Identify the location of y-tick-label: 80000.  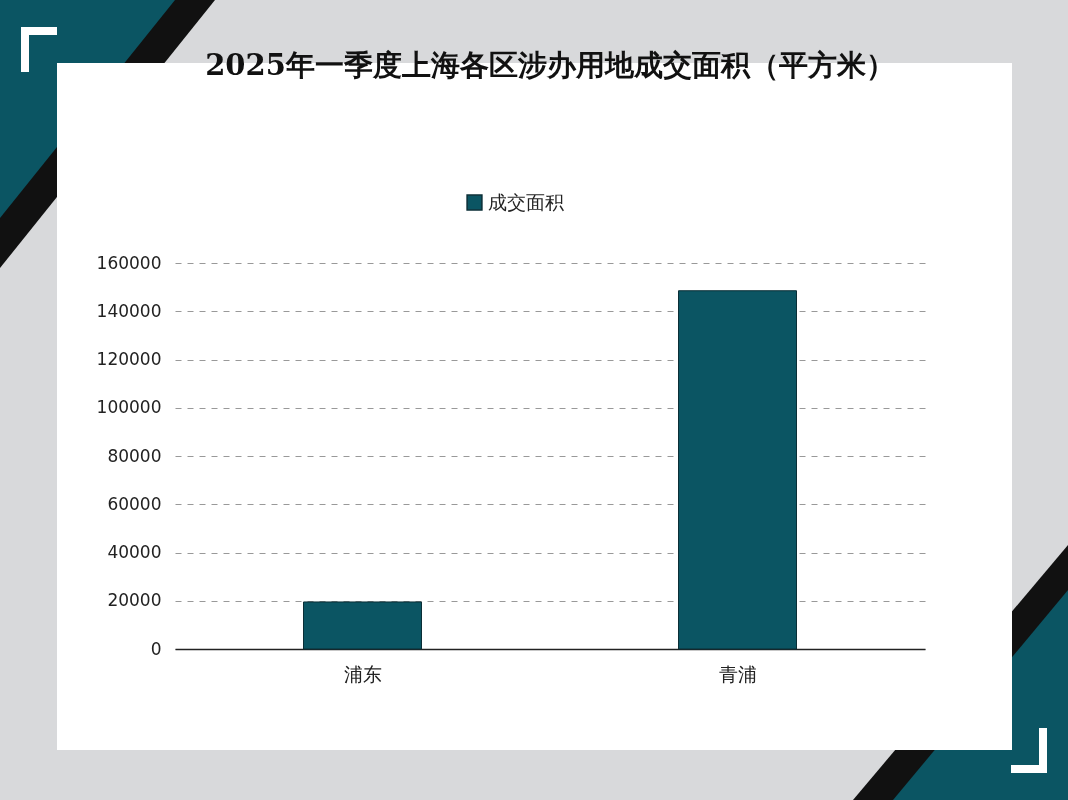
(134, 455).